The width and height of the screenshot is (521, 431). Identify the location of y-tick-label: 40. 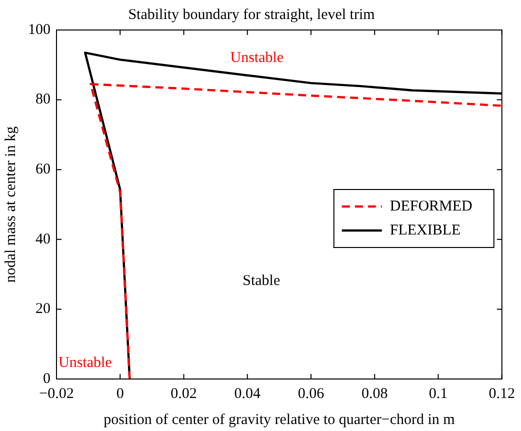
(43, 239).